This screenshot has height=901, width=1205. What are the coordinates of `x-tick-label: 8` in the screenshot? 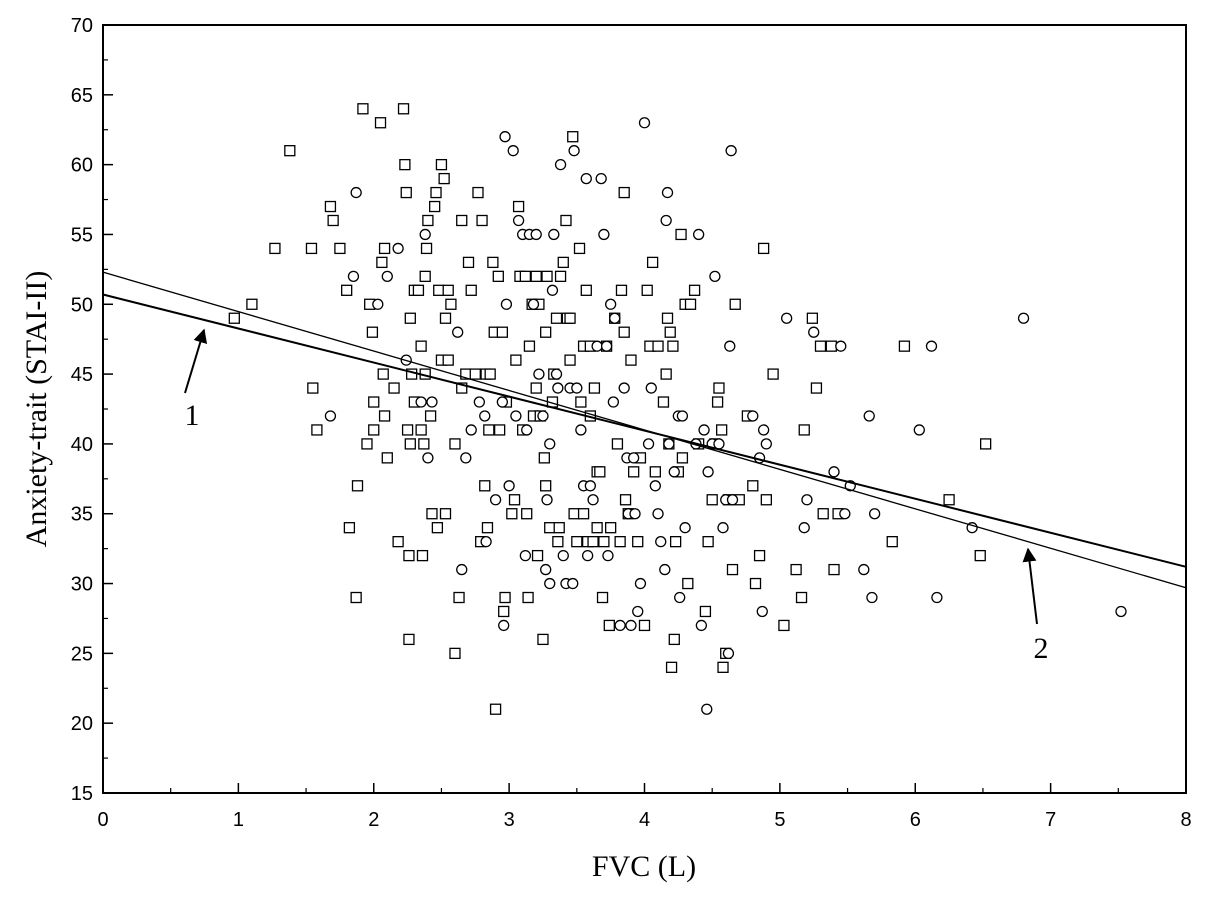 It's located at (1185, 820).